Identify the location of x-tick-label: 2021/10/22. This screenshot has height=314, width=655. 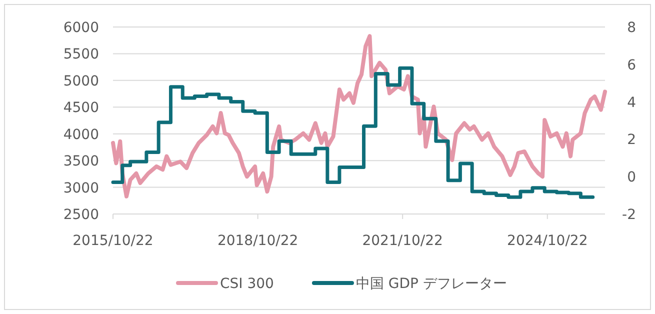
(402, 241).